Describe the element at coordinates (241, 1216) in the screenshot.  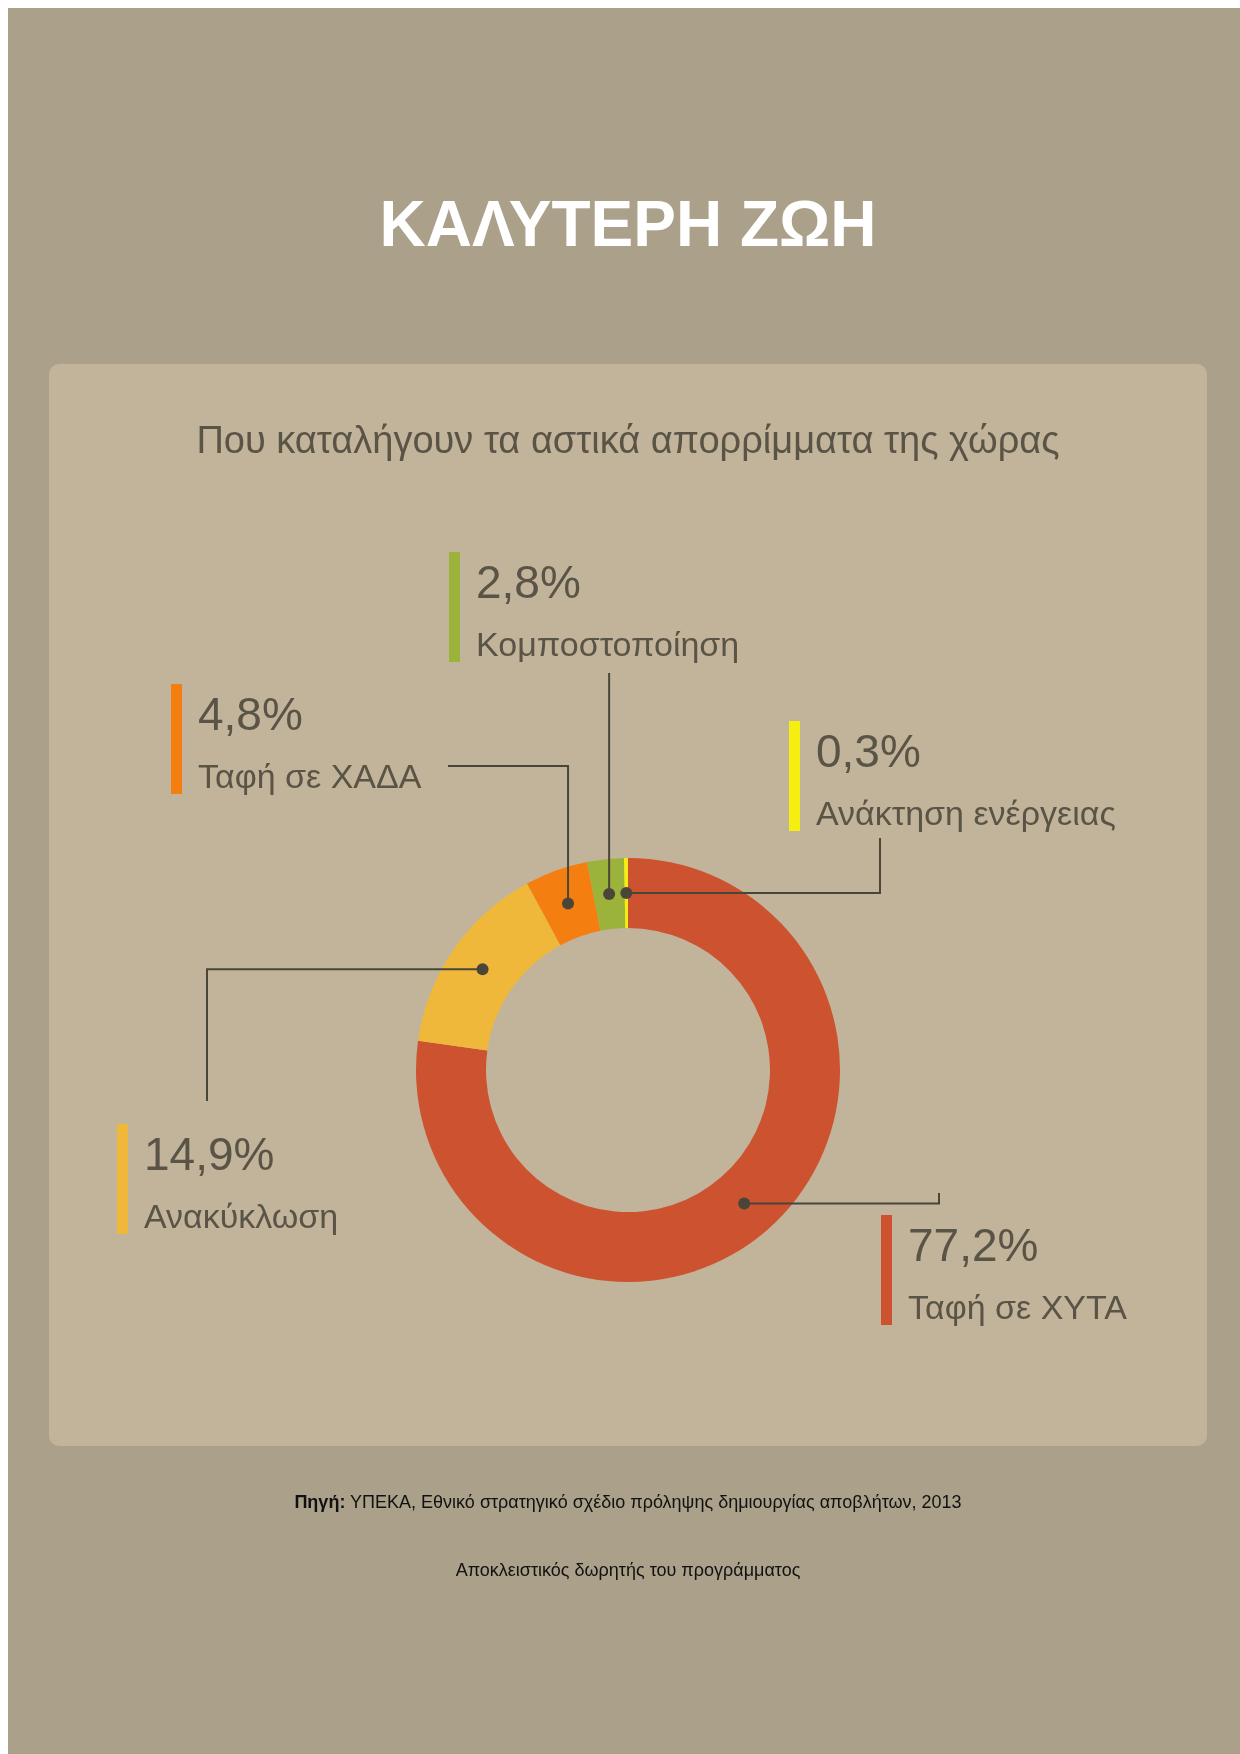
I see `slice-label: Ανακύκλωση` at that location.